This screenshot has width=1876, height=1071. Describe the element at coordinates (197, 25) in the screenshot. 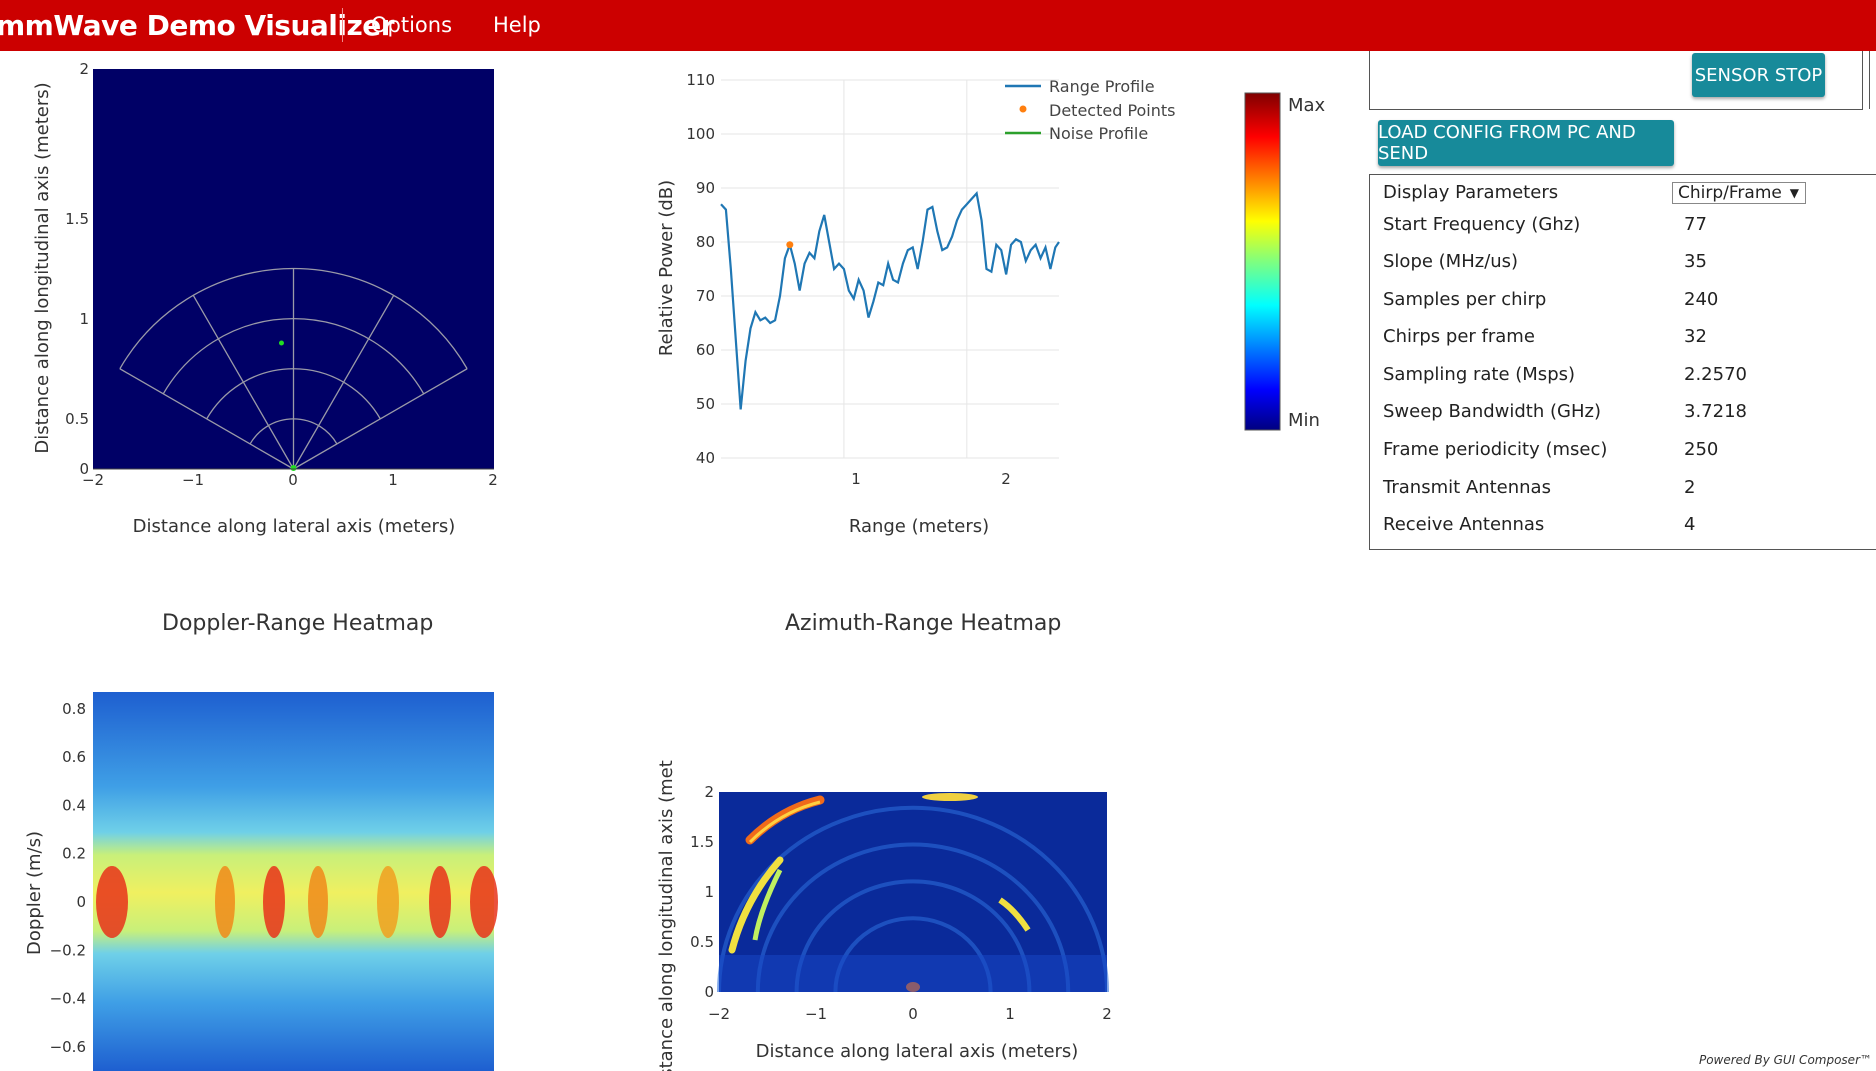

I see `app-title: mmWave Demo Visualizer` at that location.